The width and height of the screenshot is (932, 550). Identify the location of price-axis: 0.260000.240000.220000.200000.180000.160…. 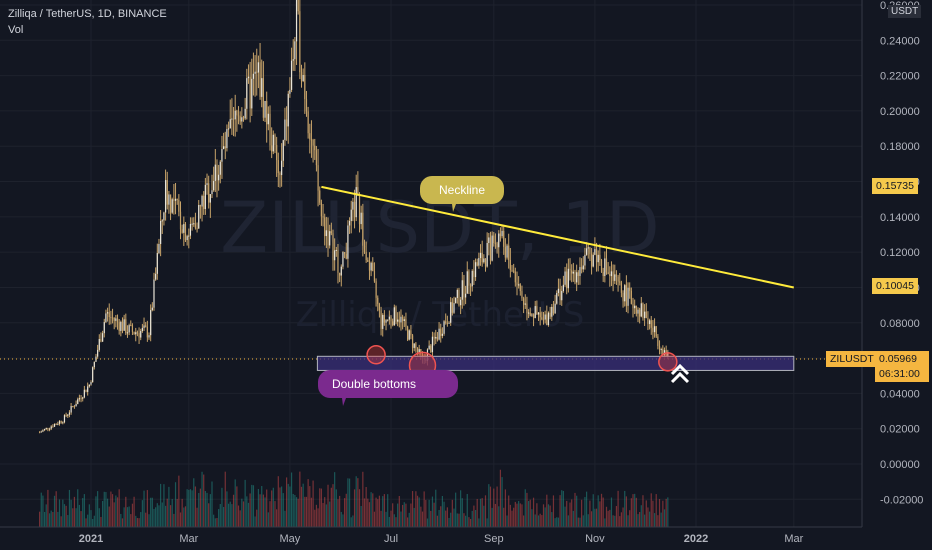
(901, 253).